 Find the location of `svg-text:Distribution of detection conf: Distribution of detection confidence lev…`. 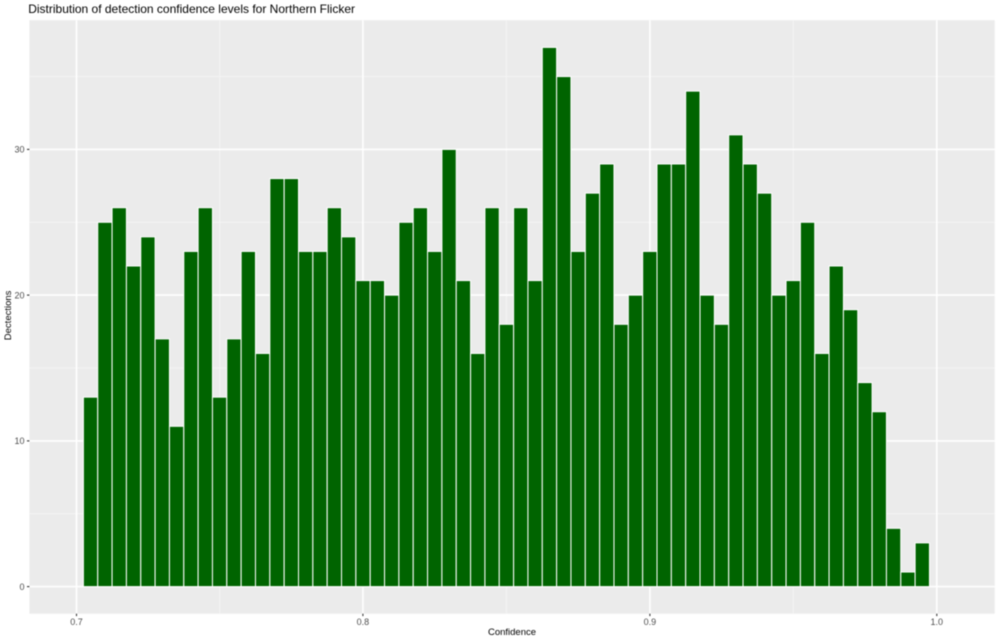

svg-text:Distribution of detection conf: Distribution of detection confidence lev… is located at coordinates (191, 9).